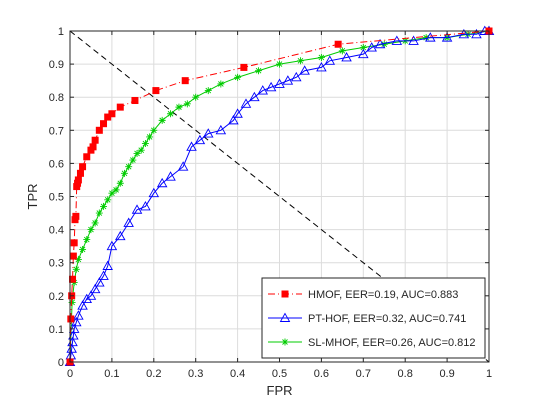  I want to click on x-tick-label: 0.9, so click(446, 374).